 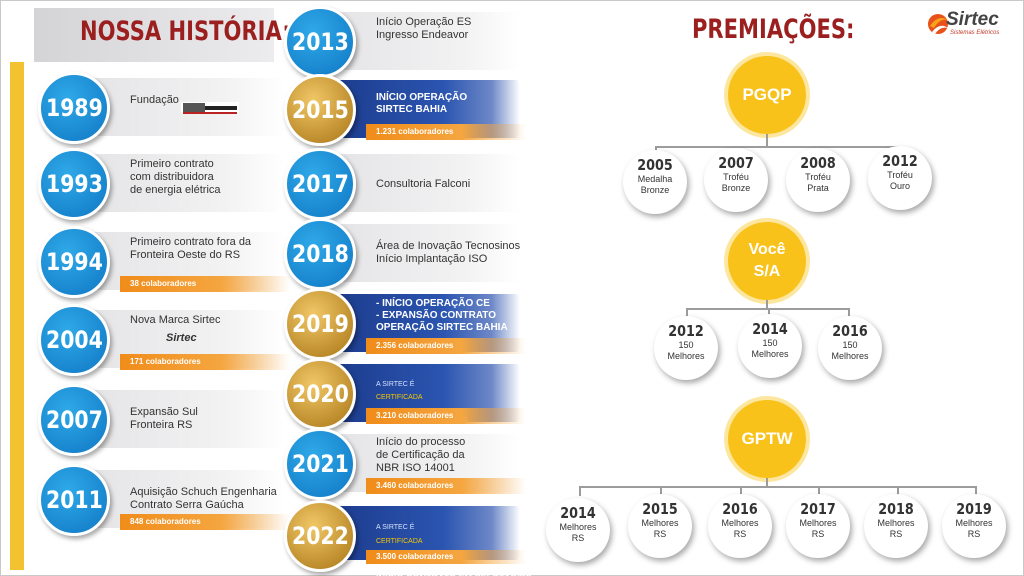 What do you see at coordinates (74, 262) in the screenshot?
I see `year-badge: 1994` at bounding box center [74, 262].